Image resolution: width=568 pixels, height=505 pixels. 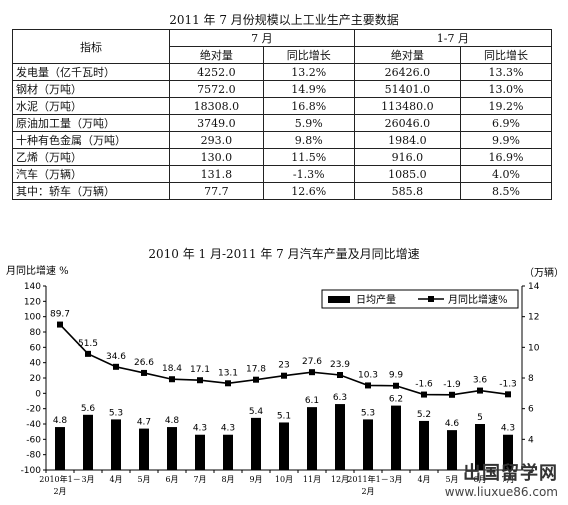 What do you see at coordinates (32, 302) in the screenshot?
I see `y-left-tick-label: 120` at bounding box center [32, 302].